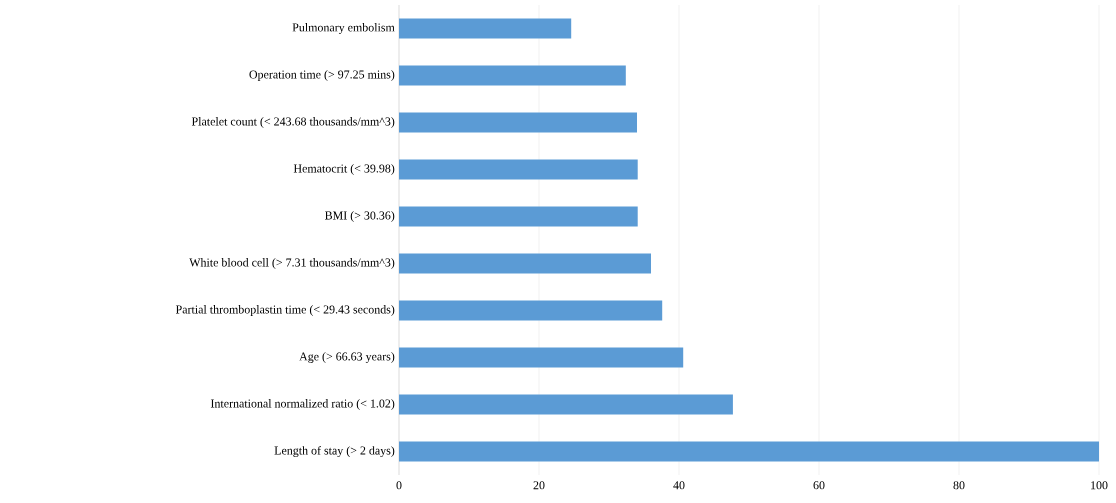 The height and width of the screenshot is (503, 1116). Describe the element at coordinates (334, 451) in the screenshot. I see `y-tick-label: Length of stay (> 2 days)` at that location.